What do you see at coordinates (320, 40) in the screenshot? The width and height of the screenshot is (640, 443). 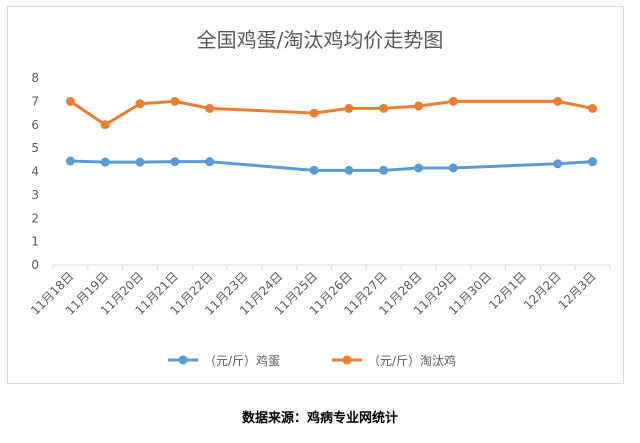 I see `chart-title: 全国鸡蛋/淘汰鸡均价走势图` at bounding box center [320, 40].